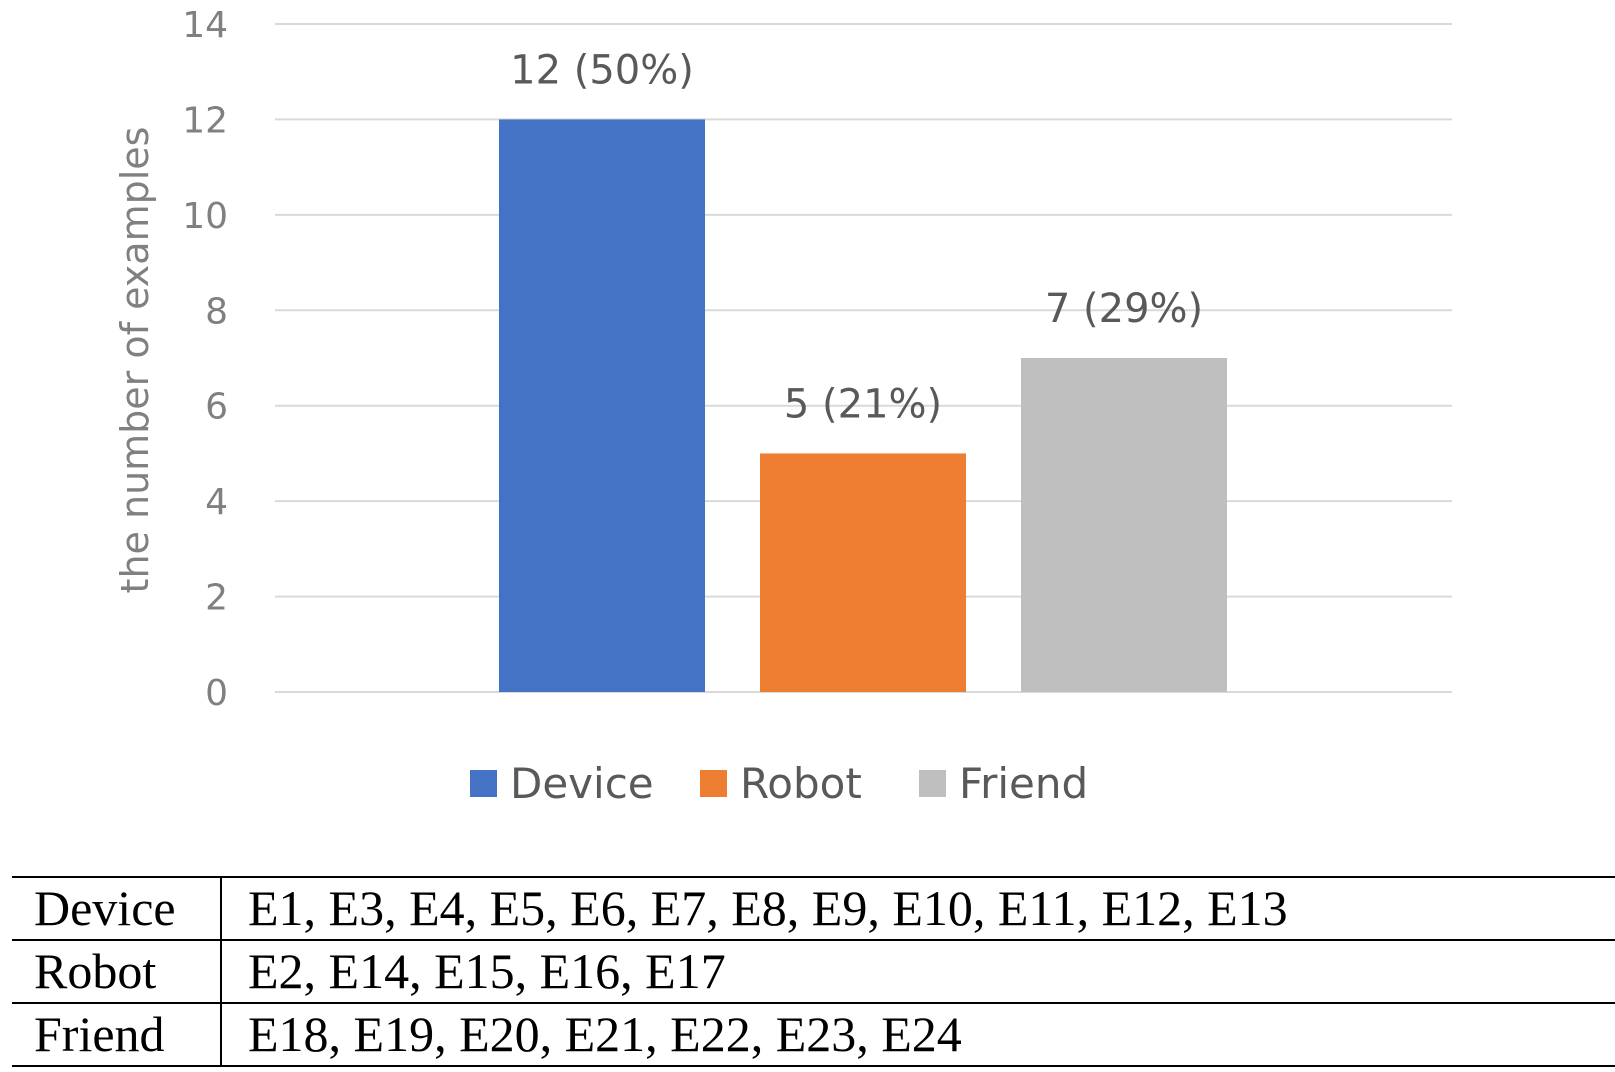  Describe the element at coordinates (1124, 525) in the screenshot. I see `bar-friend` at that location.